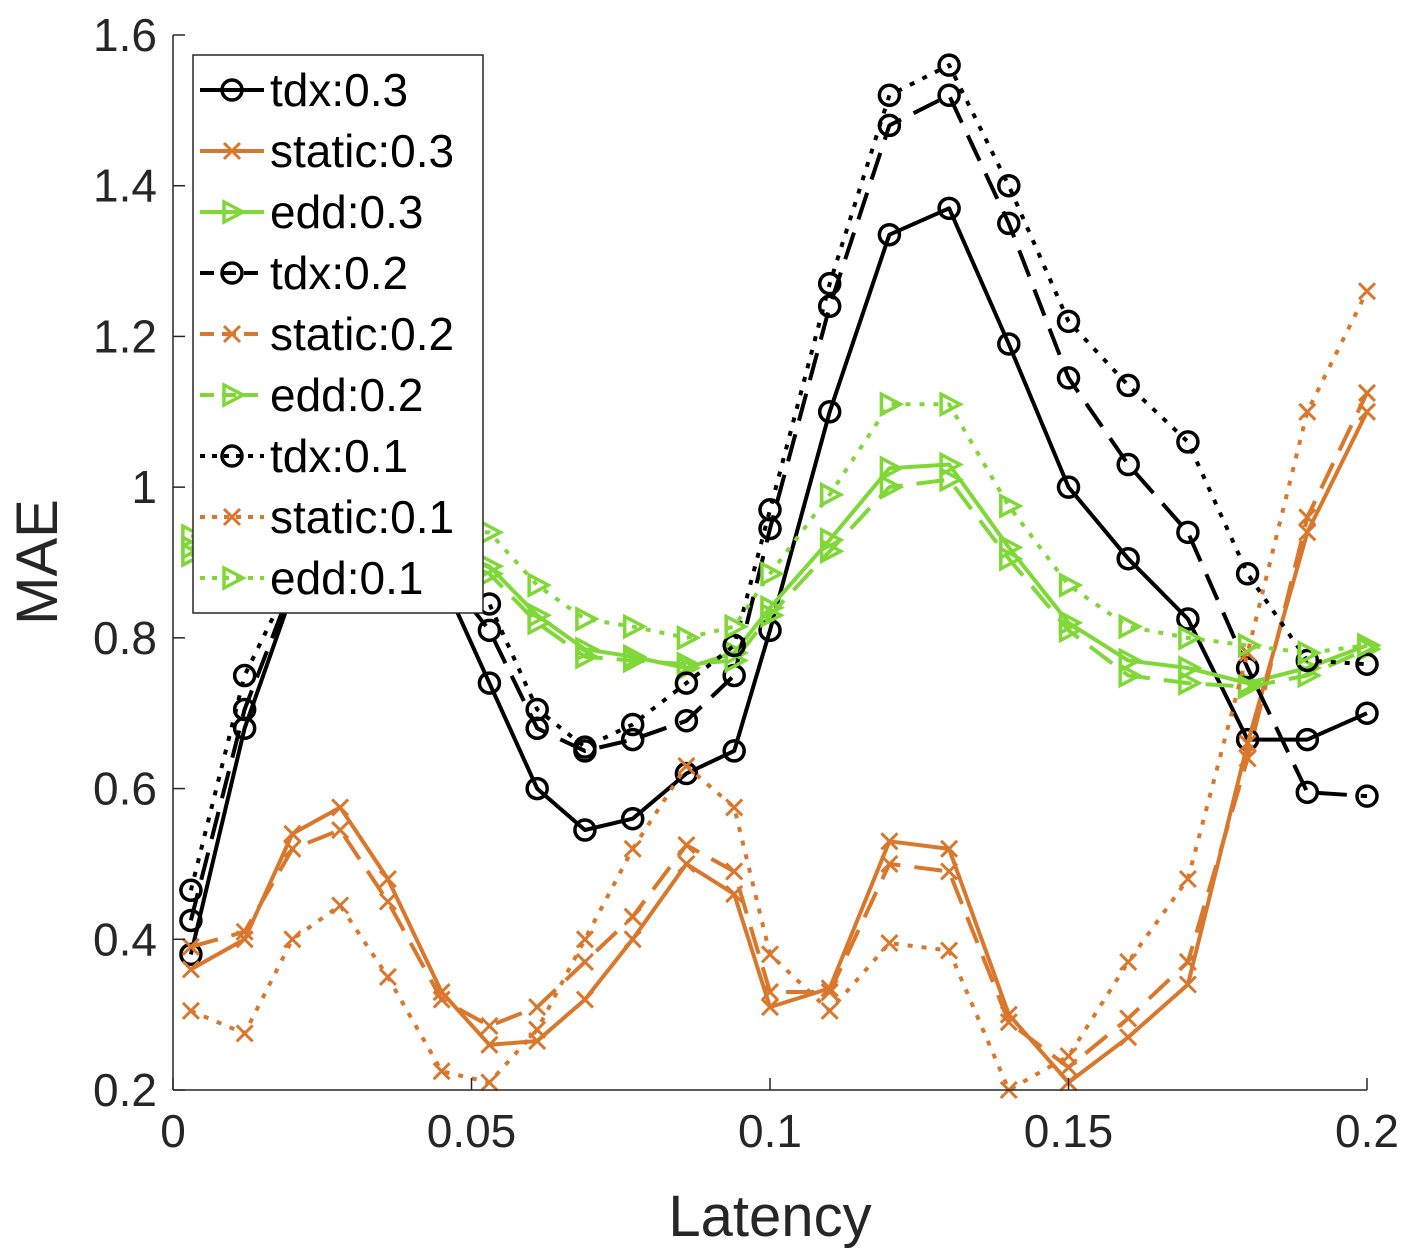 This screenshot has height=1250, width=1406. Describe the element at coordinates (346, 578) in the screenshot. I see `legend-label: edd:0.1` at that location.